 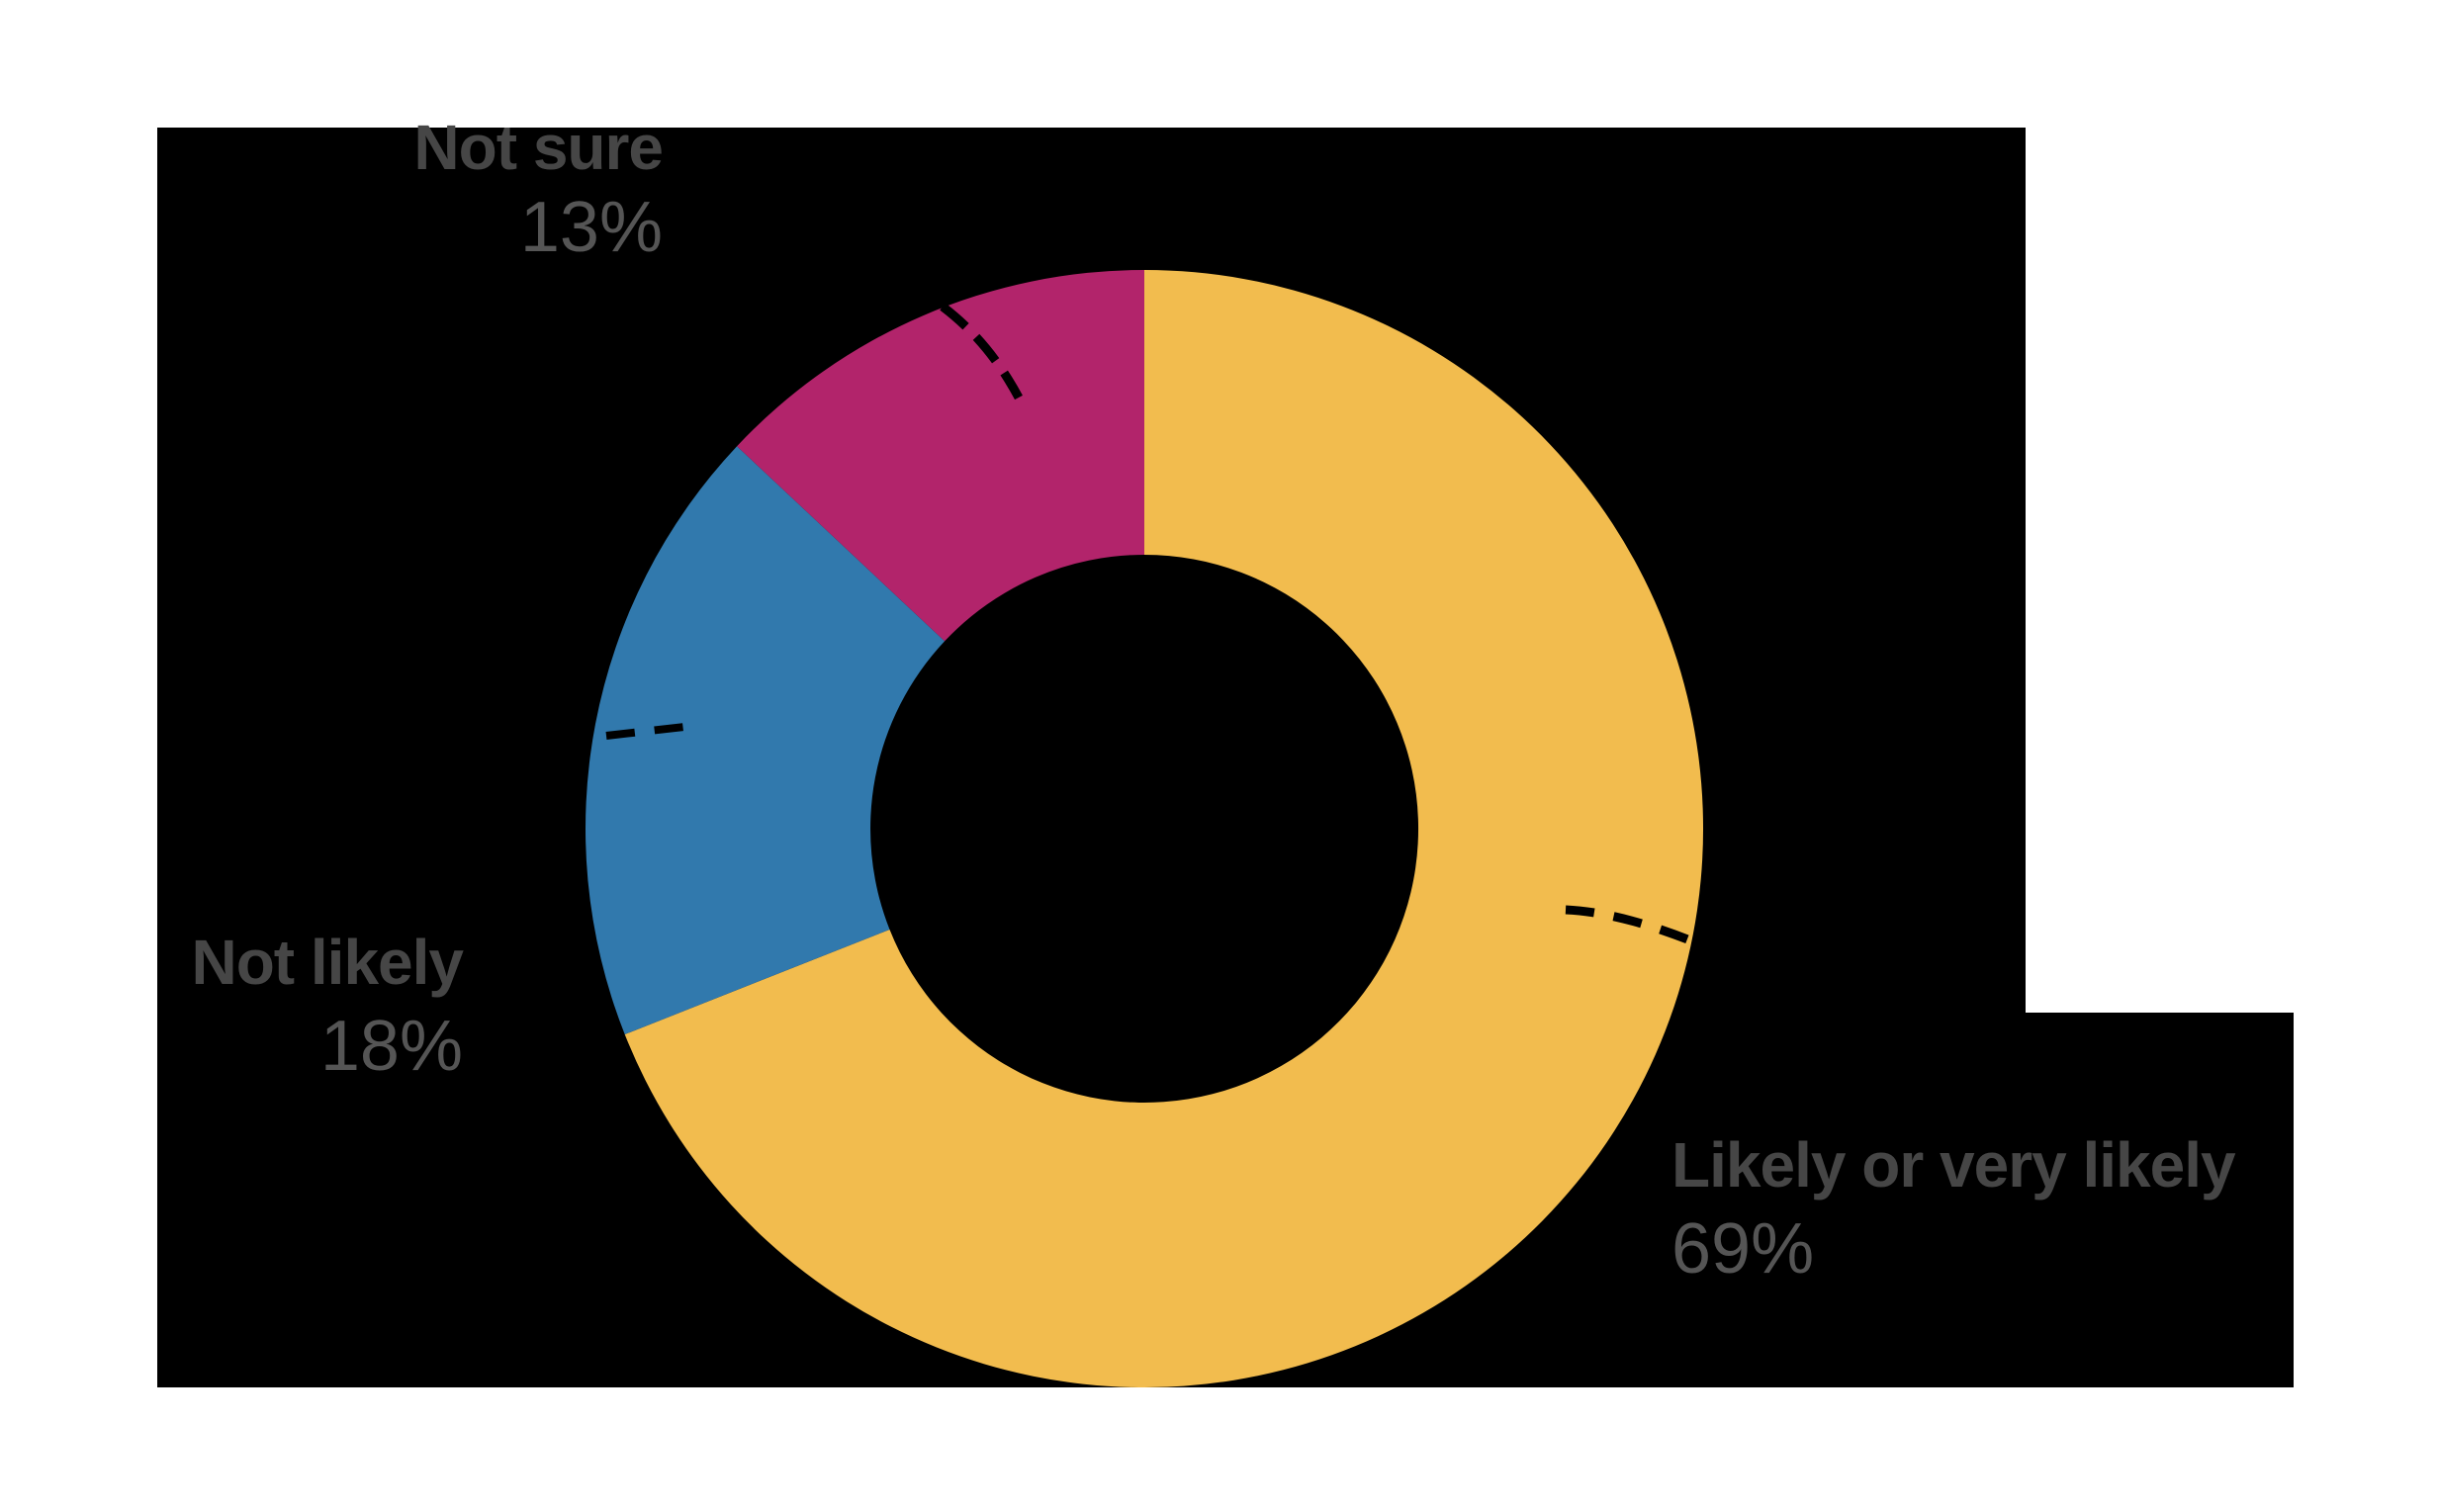 What do you see at coordinates (327, 962) in the screenshot?
I see `not-likely-label: Not likely` at bounding box center [327, 962].